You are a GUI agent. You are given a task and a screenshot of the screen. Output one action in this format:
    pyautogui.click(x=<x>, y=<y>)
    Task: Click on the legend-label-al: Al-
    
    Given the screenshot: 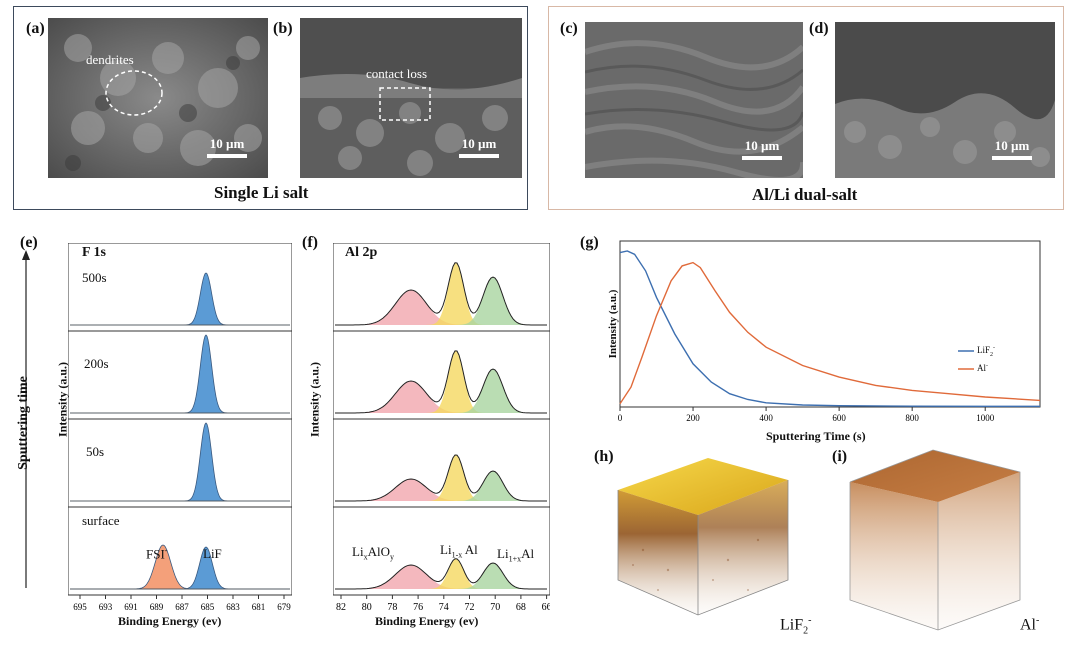 What is the action you would take?
    pyautogui.click(x=982, y=368)
    